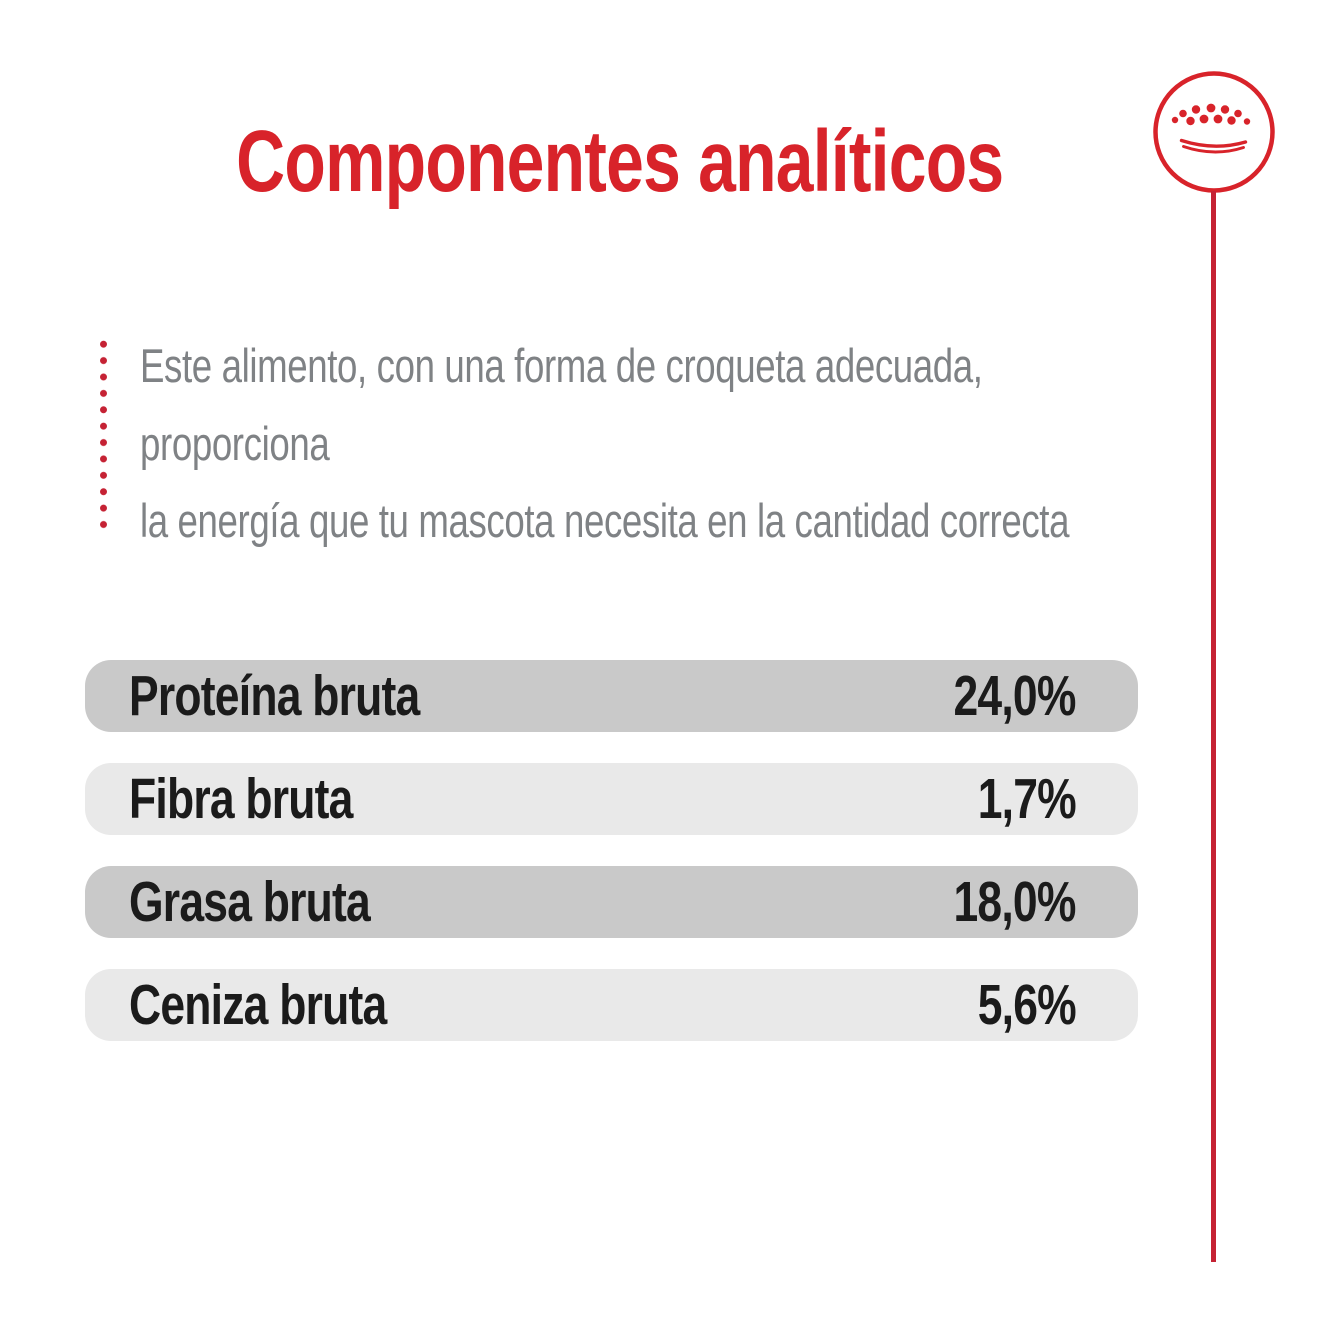 Image resolution: width=1320 pixels, height=1320 pixels. Describe the element at coordinates (611, 799) in the screenshot. I see `table-row: Fibra bruta 1,7%` at that location.